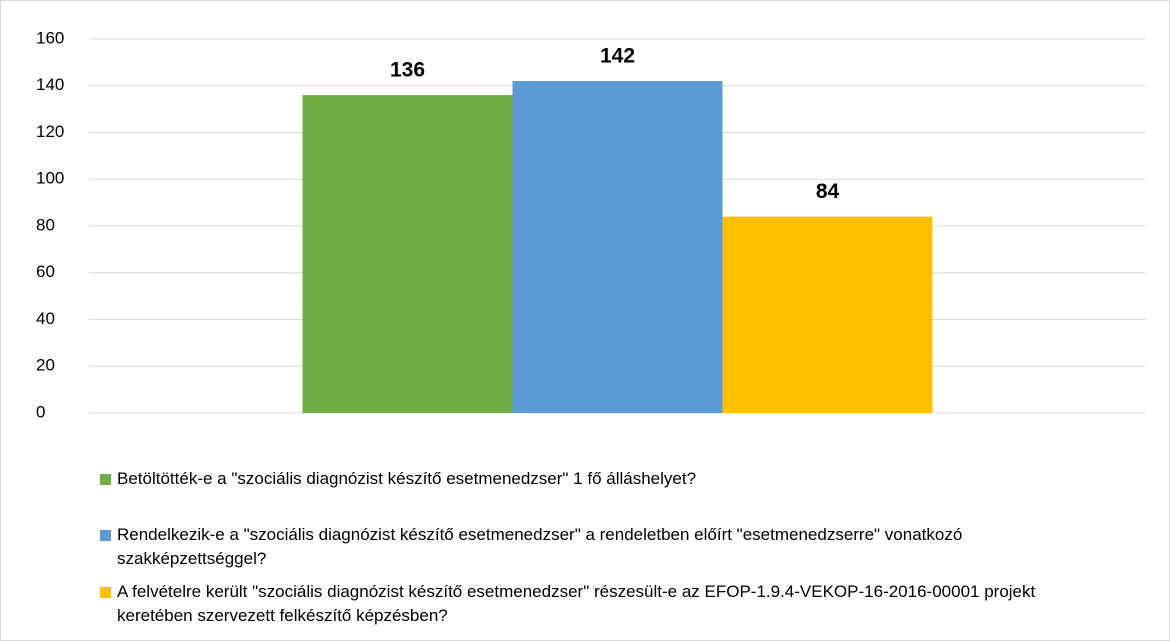 The height and width of the screenshot is (641, 1170). I want to click on y-tick-label: 20, so click(45, 365).